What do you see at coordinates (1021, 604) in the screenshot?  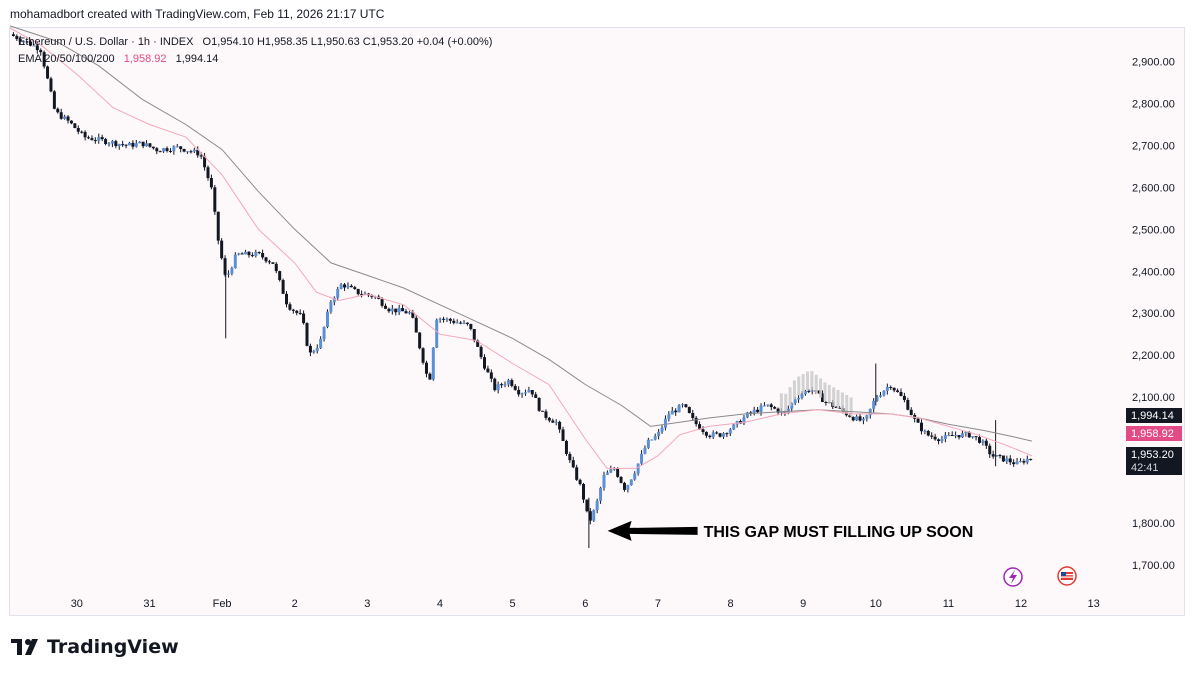 I see `time-tick-label: 12` at bounding box center [1021, 604].